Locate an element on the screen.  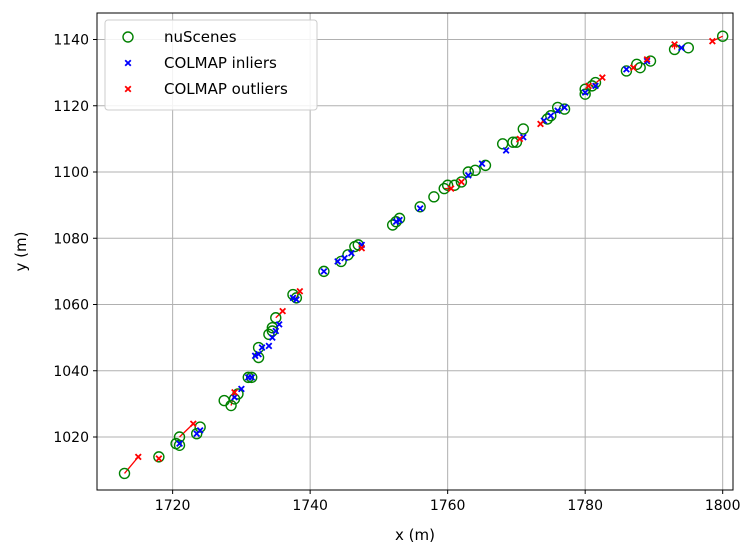
legend-marker-colmap-outliers is located at coordinates (128, 89).